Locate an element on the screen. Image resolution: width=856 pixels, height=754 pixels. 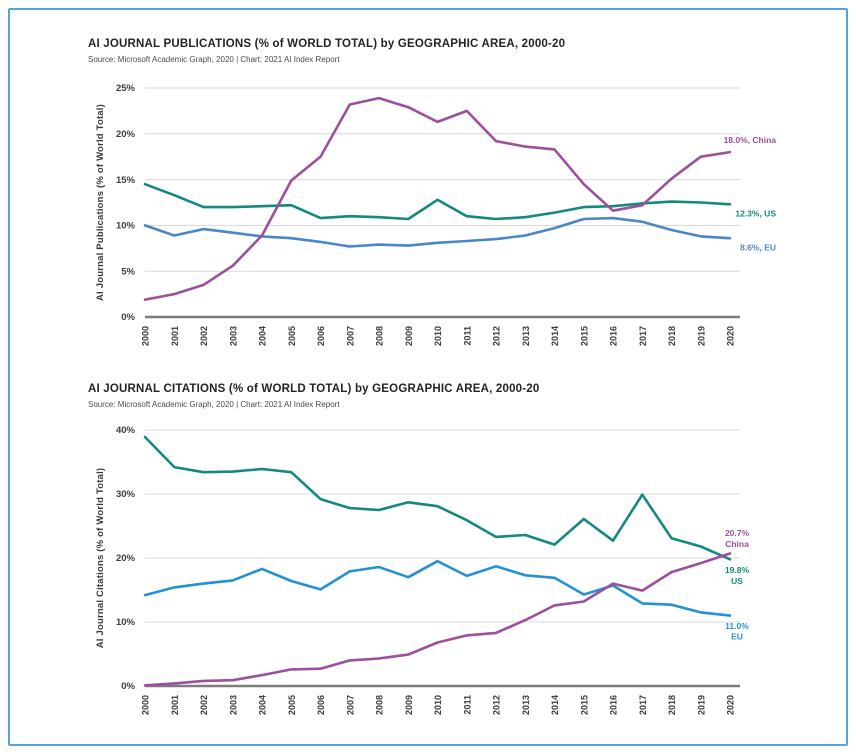
china-end-label: China is located at coordinates (737, 544).